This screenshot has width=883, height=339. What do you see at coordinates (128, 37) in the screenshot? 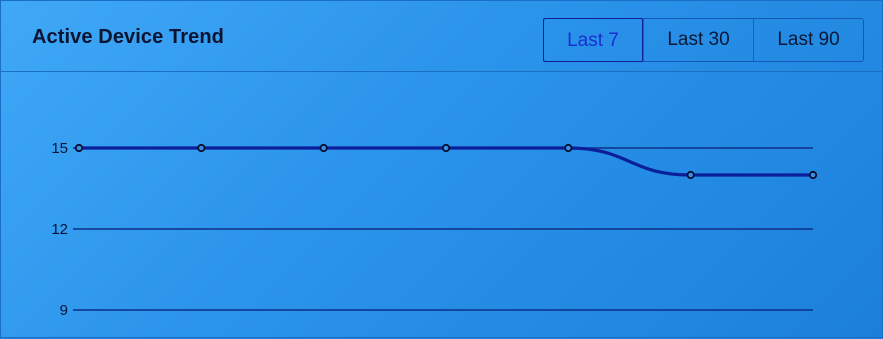
I see `widget-title: Active Device Trend` at bounding box center [128, 37].